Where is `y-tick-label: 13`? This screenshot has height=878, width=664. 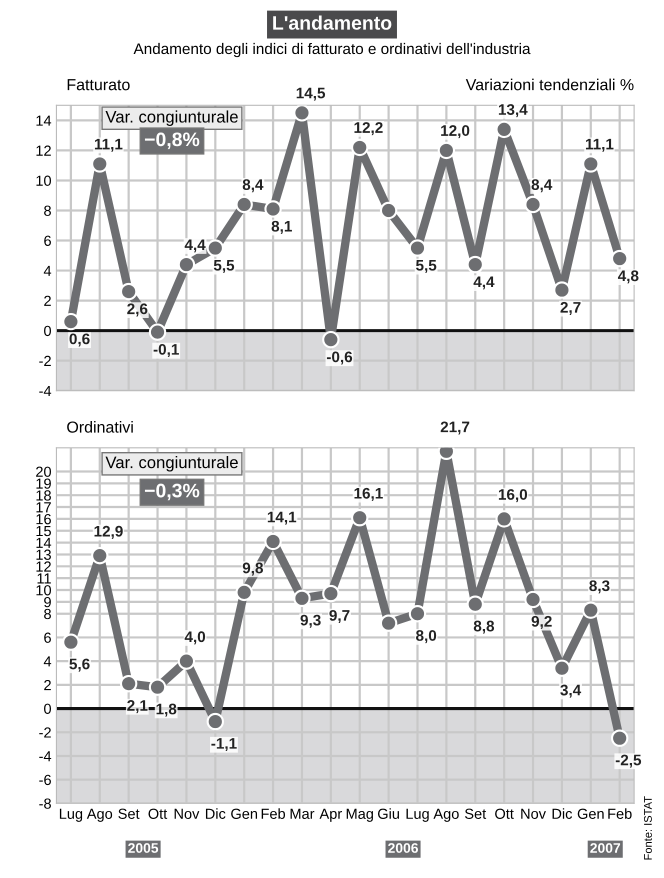 y-tick-label: 13 is located at coordinates (43, 555).